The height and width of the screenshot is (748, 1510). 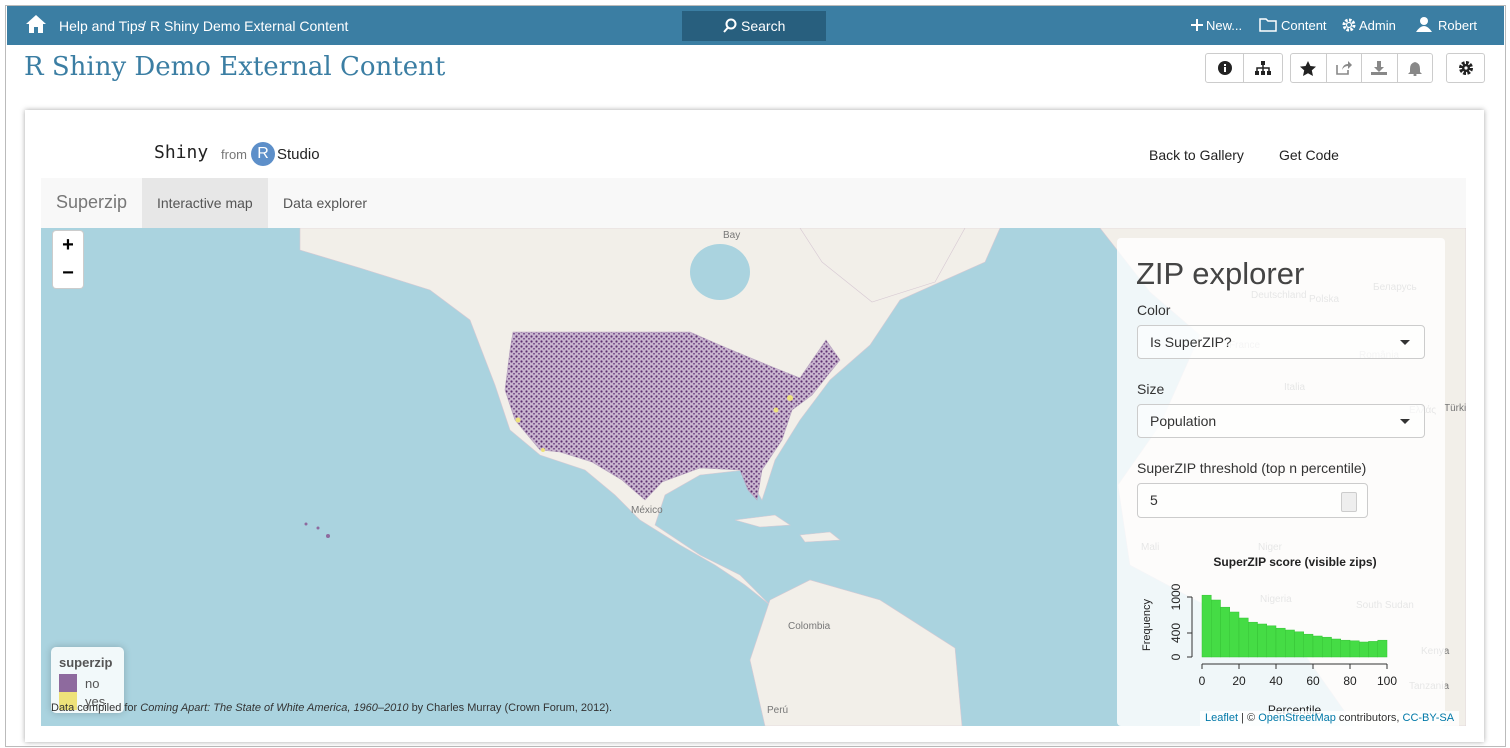 What do you see at coordinates (36, 24) in the screenshot?
I see `home-icon` at bounding box center [36, 24].